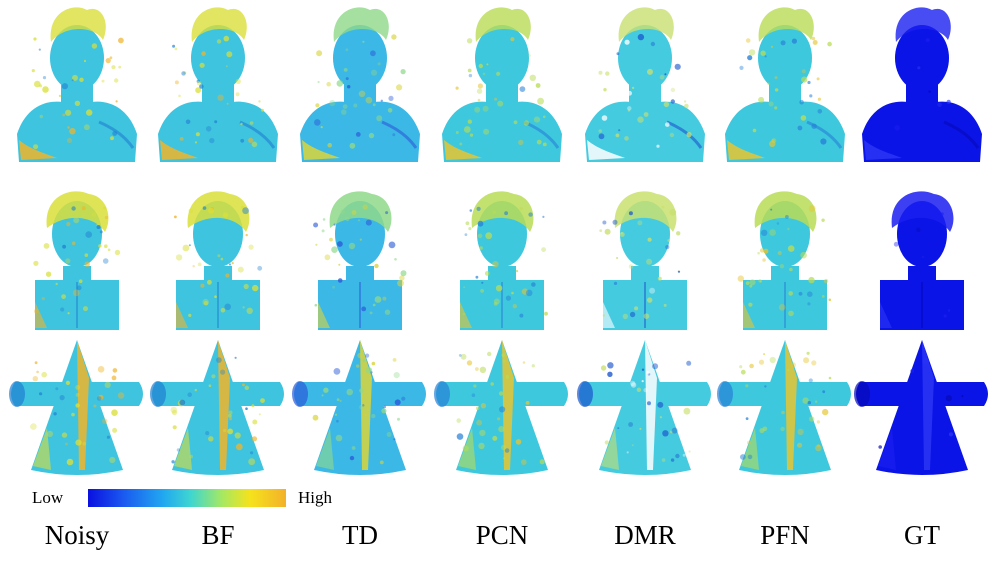  What do you see at coordinates (360, 535) in the screenshot?
I see `column-label-td: TD` at bounding box center [360, 535].